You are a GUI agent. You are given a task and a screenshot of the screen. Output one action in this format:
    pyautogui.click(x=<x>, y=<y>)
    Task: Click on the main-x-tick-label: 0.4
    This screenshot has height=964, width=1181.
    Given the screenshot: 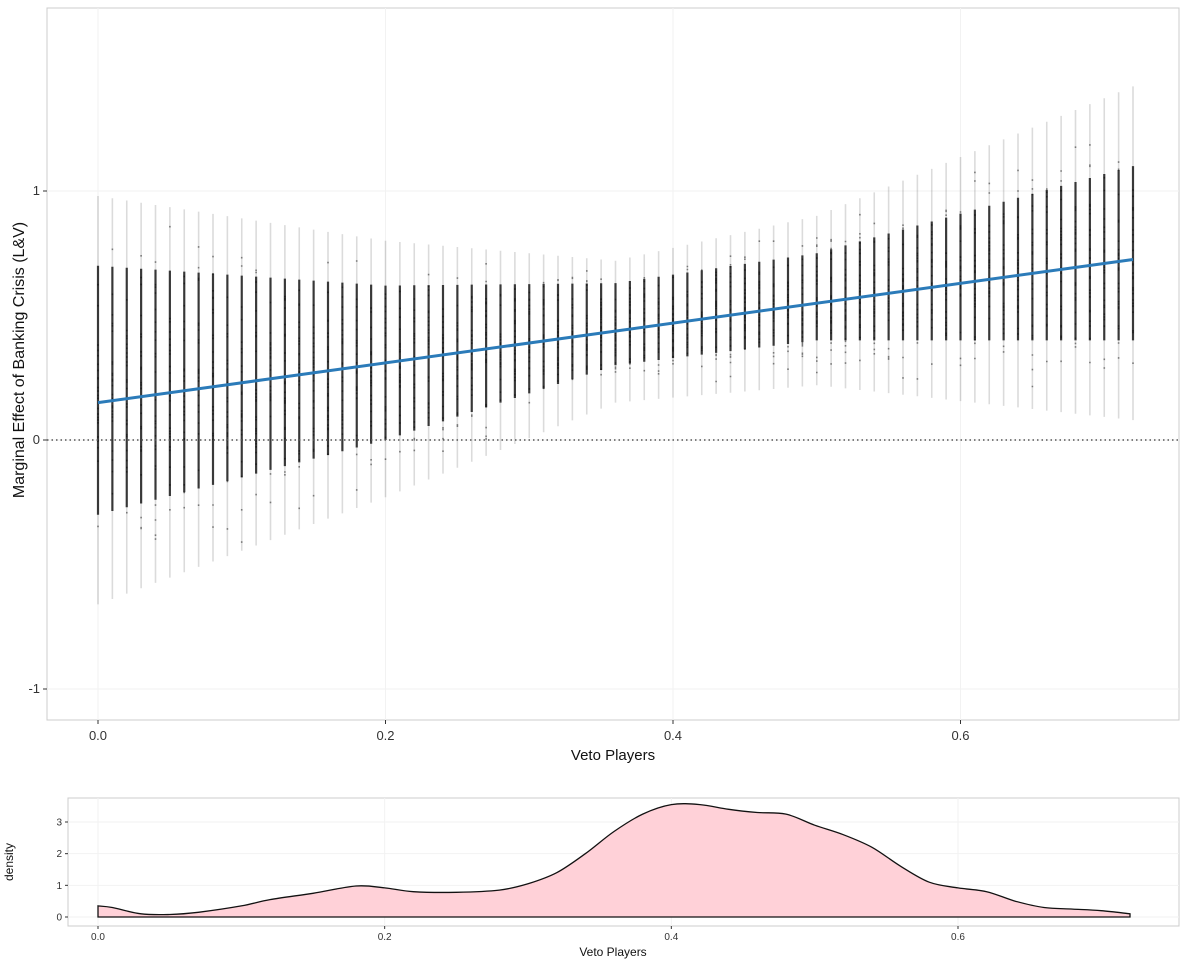 What is the action you would take?
    pyautogui.click(x=673, y=735)
    